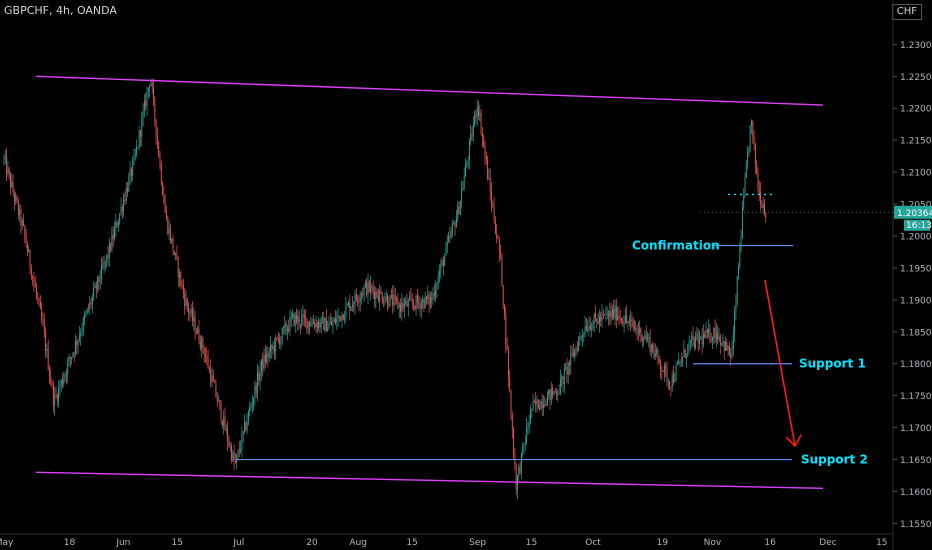 This screenshot has width=932, height=550. What do you see at coordinates (916, 301) in the screenshot?
I see `y-tick-label: 1.19000` at bounding box center [916, 301].